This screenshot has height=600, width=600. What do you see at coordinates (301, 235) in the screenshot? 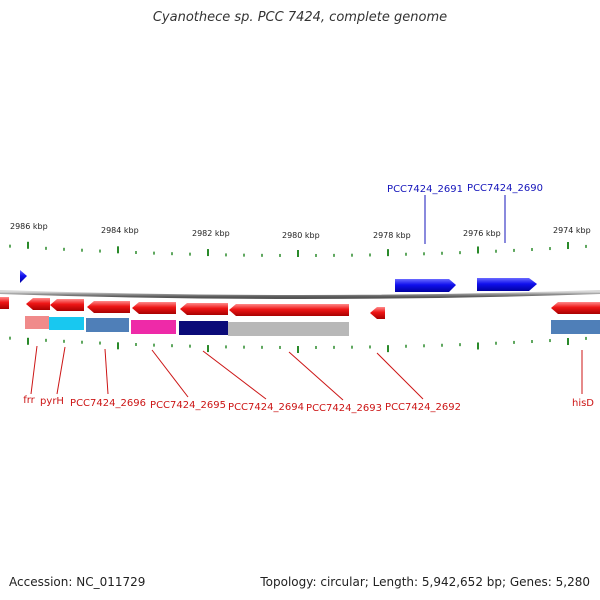
I see `tick-label-2980: 2980 kbp` at bounding box center [301, 235].